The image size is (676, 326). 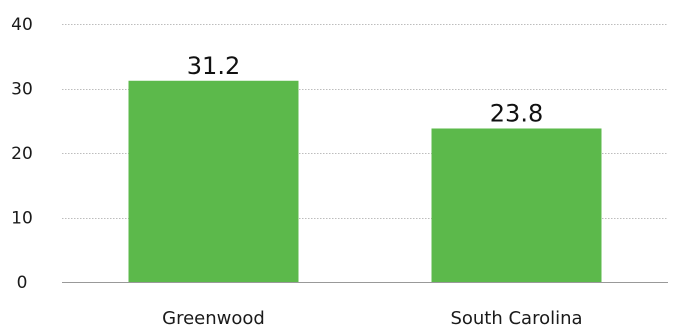 What do you see at coordinates (213, 66) in the screenshot?
I see `data-label: 31.2` at bounding box center [213, 66].